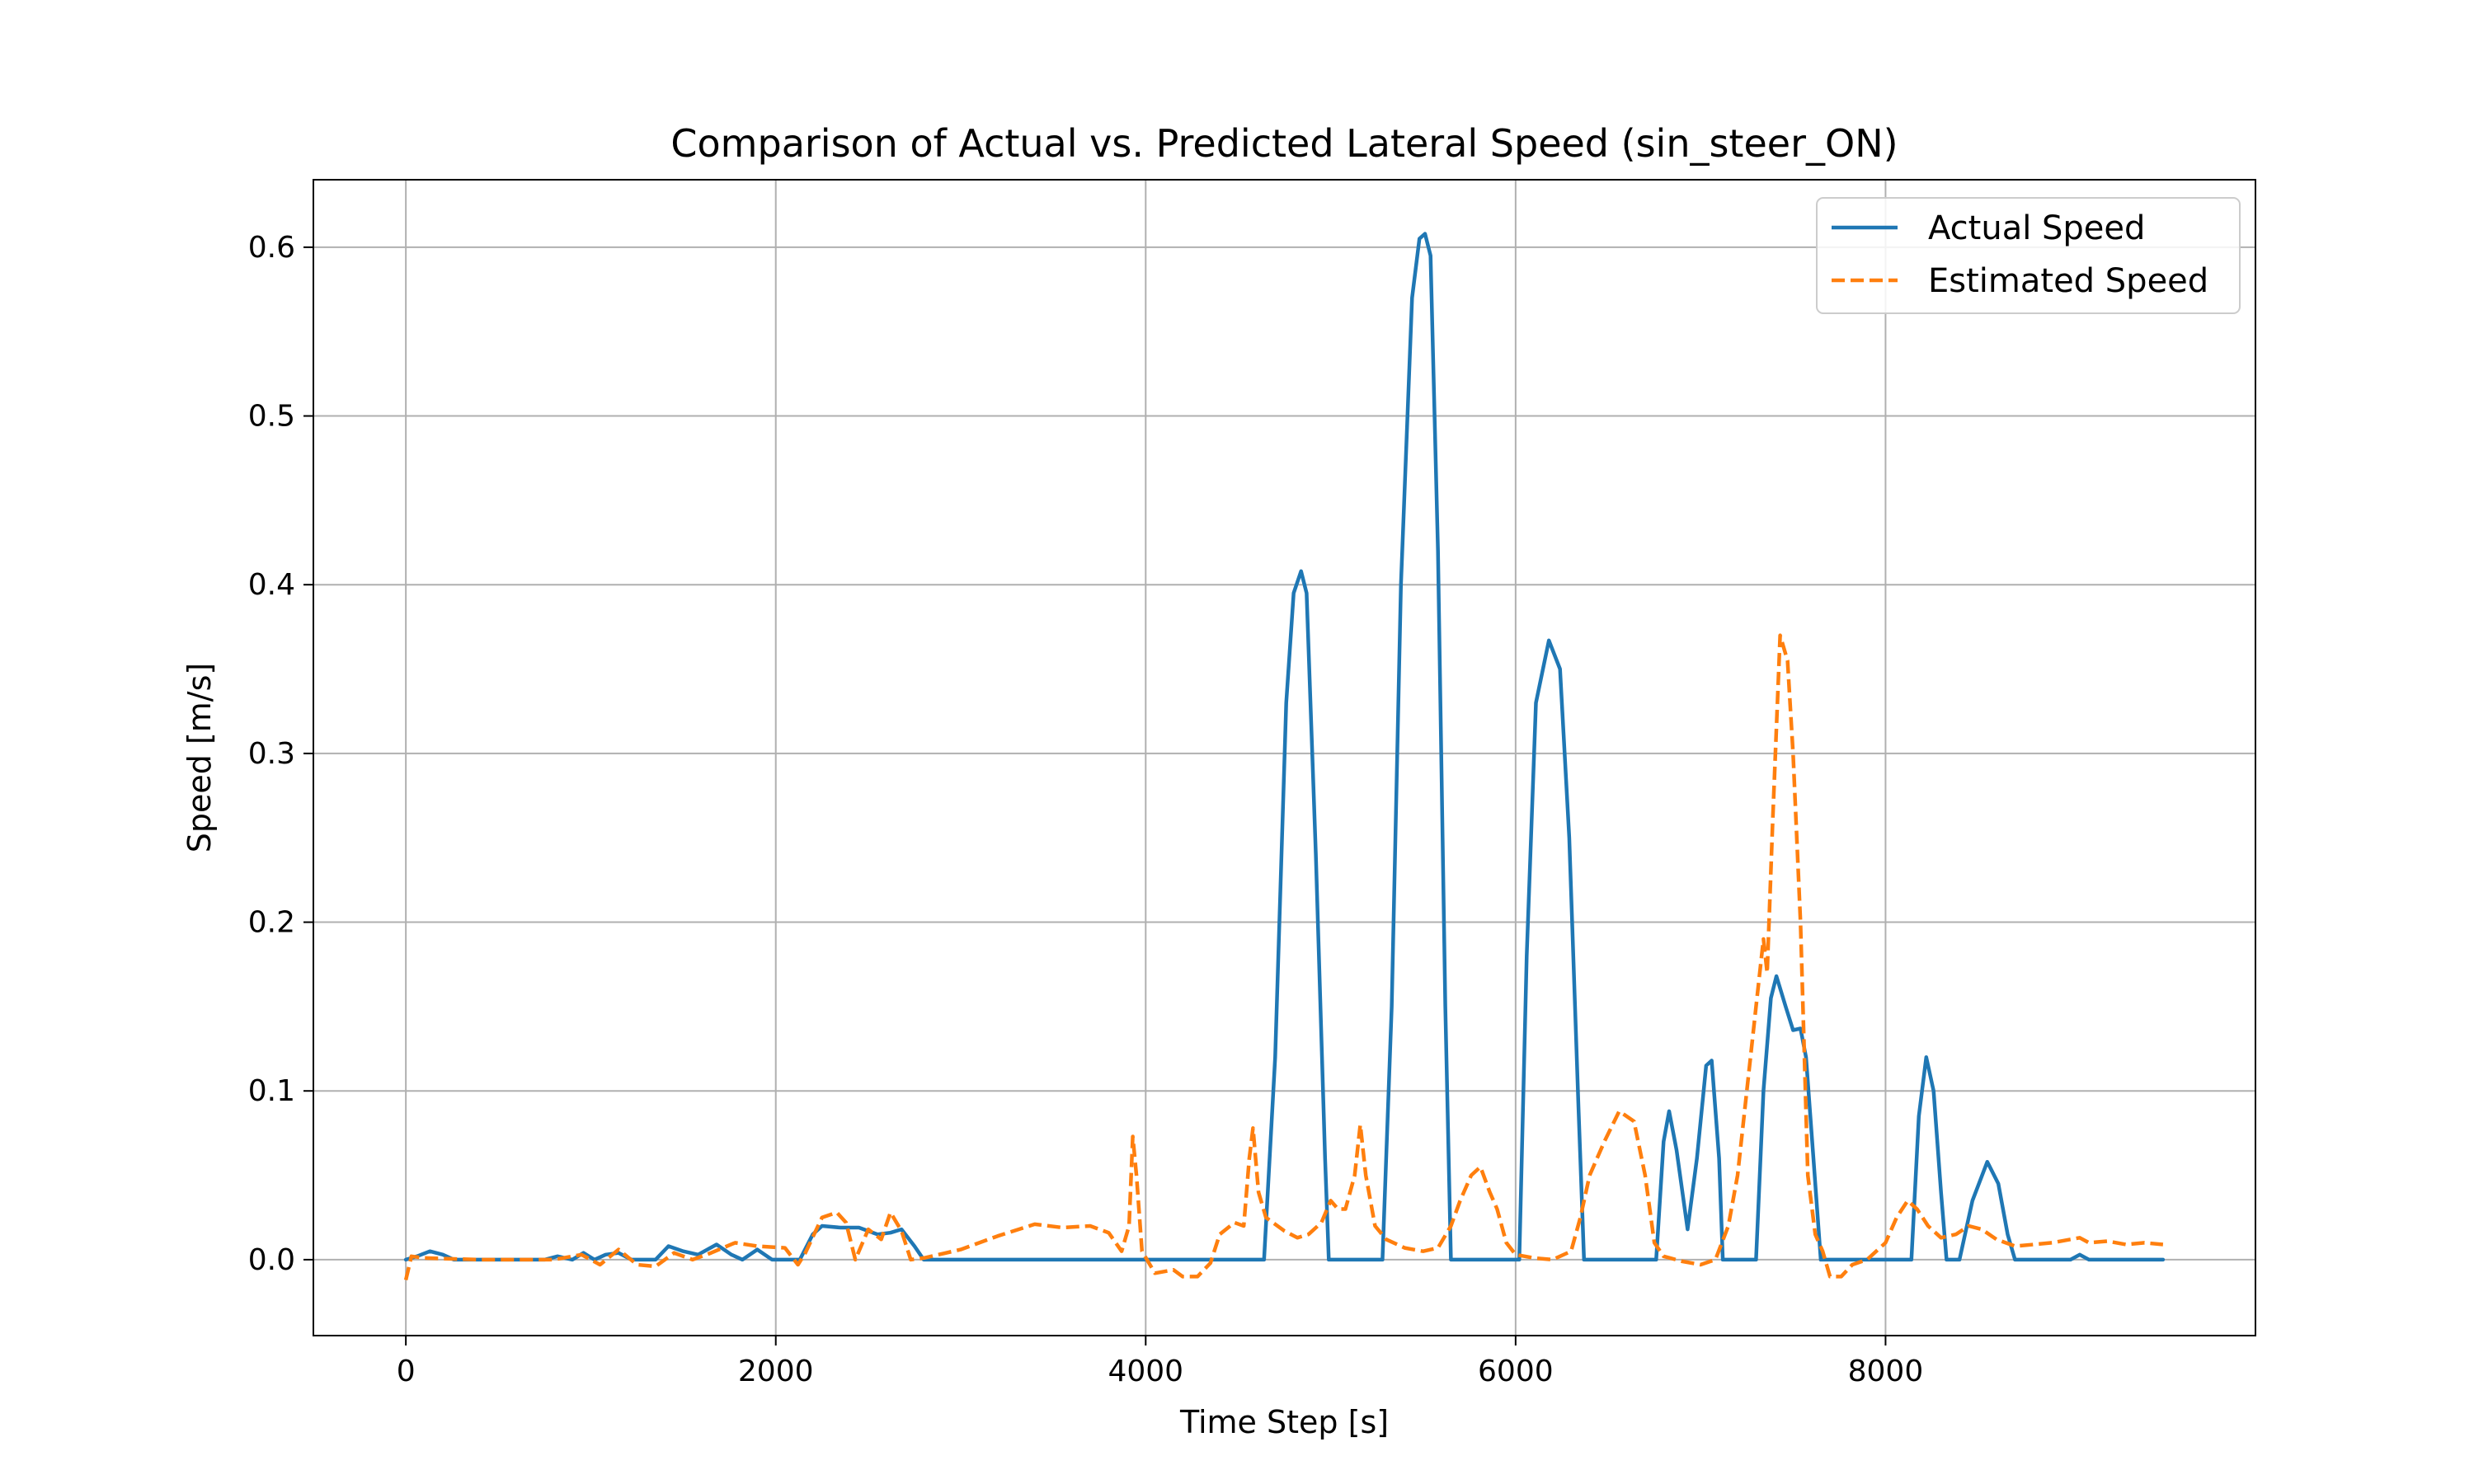 Image resolution: width=2474 pixels, height=1484 pixels. What do you see at coordinates (271, 585) in the screenshot?
I see `y-tick-label: 0.4` at bounding box center [271, 585].